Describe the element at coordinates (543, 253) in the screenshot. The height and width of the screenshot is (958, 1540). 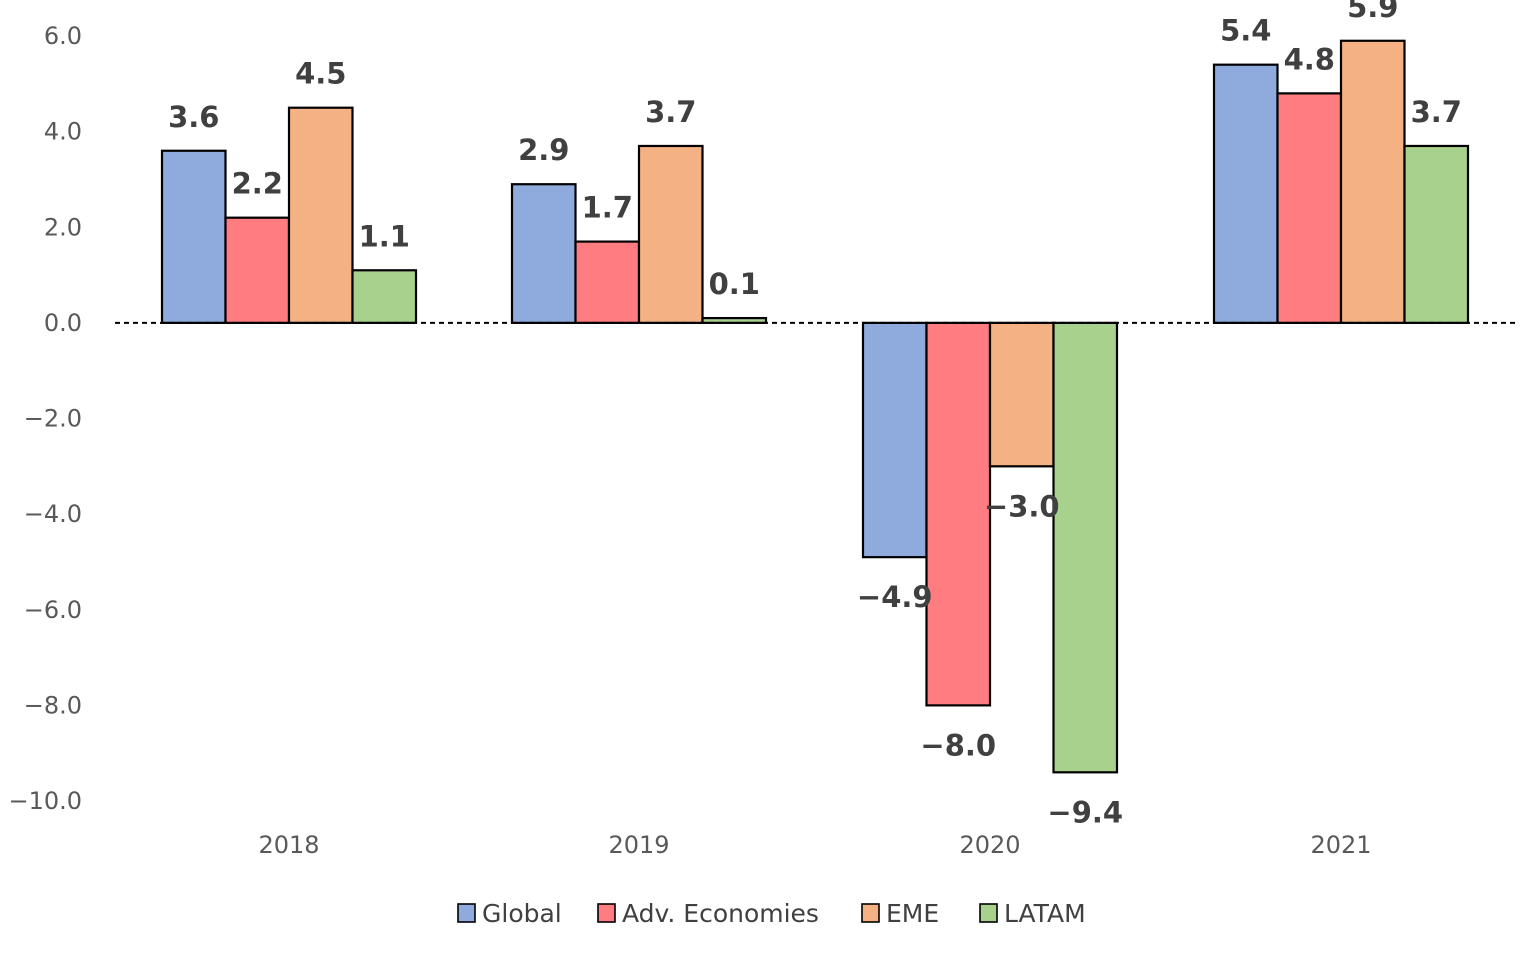
I see `bar-global-2019` at that location.